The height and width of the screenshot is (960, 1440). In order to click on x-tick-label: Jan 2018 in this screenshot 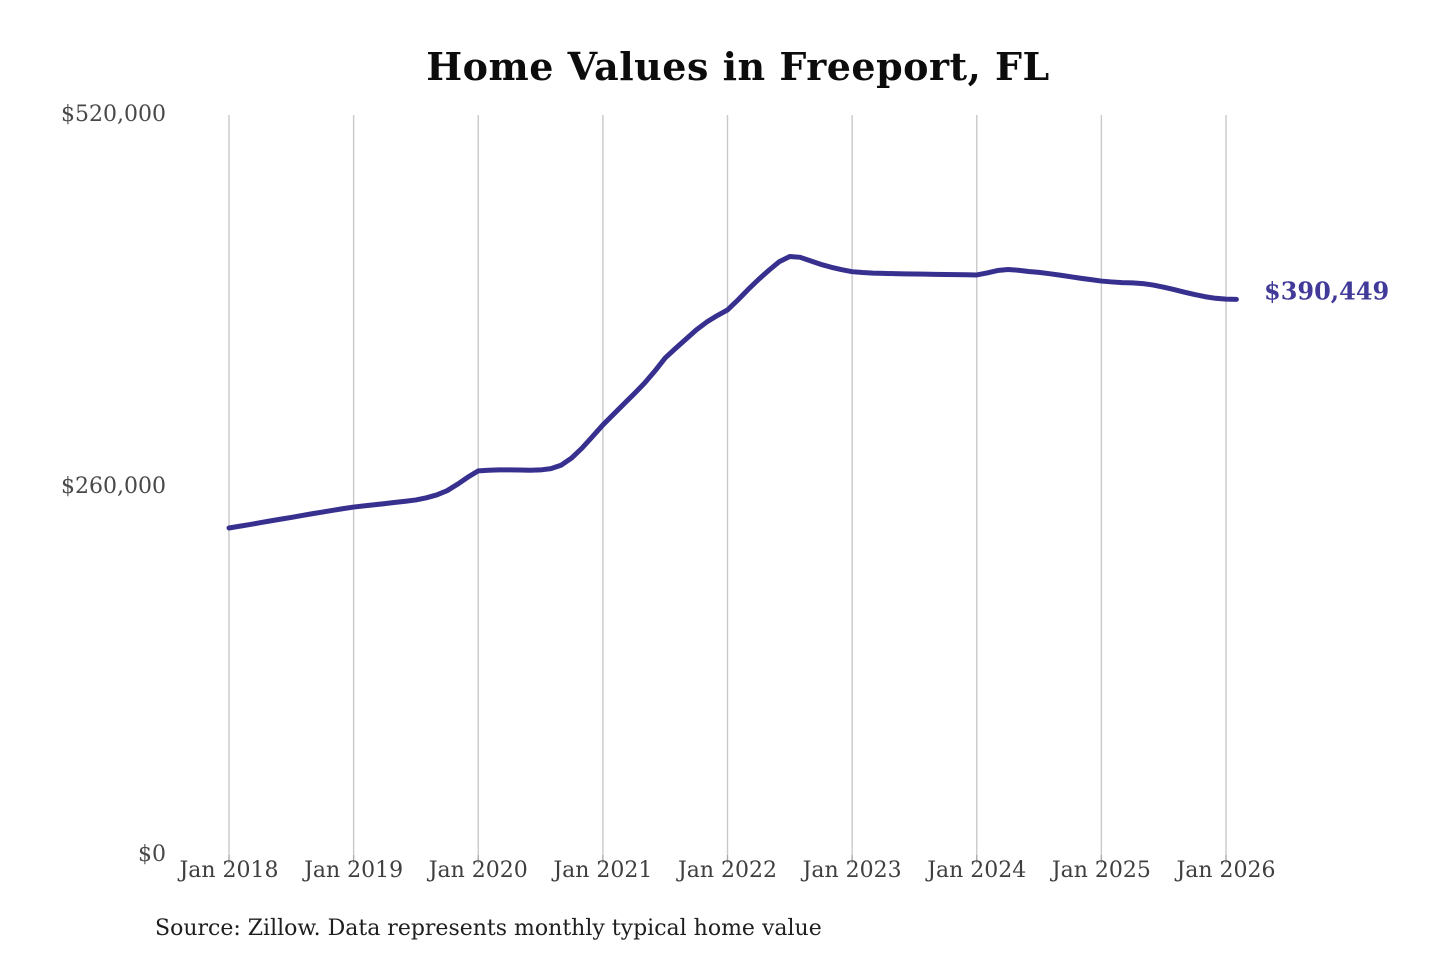, I will do `click(229, 870)`.